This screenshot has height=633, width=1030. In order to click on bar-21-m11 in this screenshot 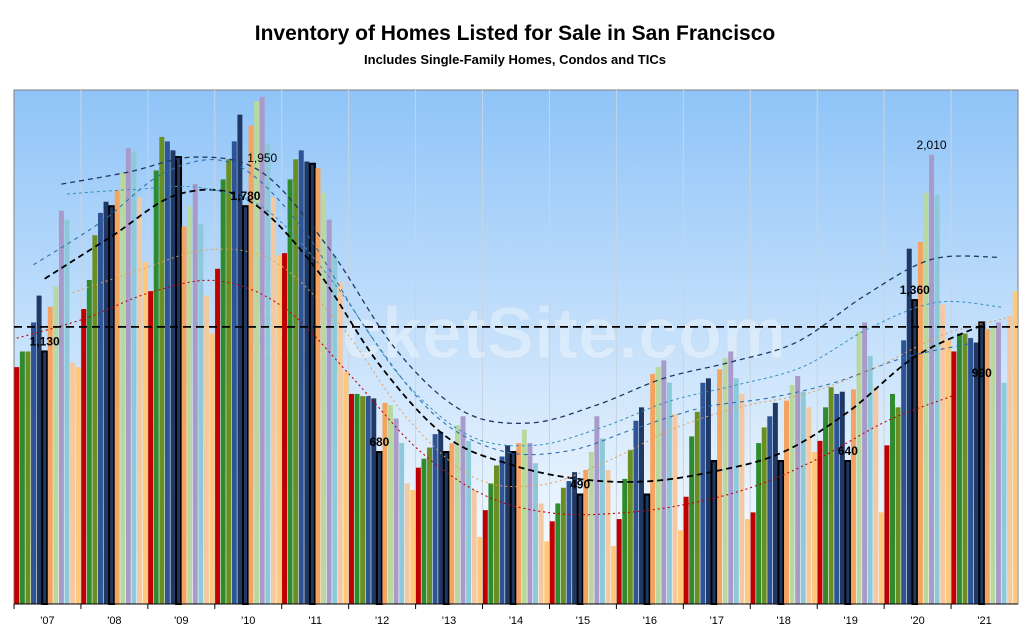, I will do `click(1010, 459)`.